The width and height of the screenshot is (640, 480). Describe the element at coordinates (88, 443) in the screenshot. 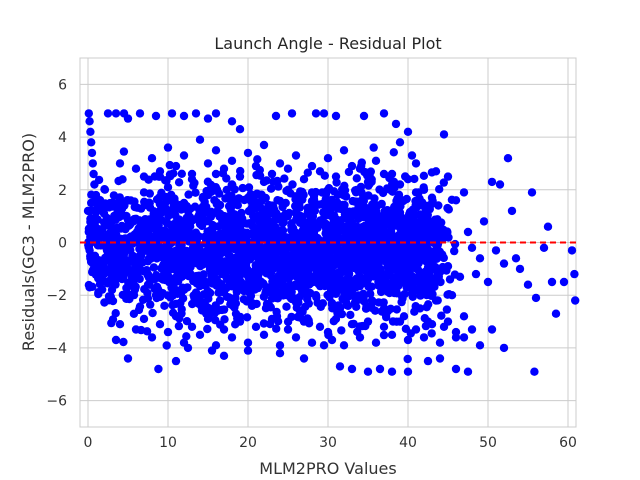

I see `x-tick-label: 0` at that location.